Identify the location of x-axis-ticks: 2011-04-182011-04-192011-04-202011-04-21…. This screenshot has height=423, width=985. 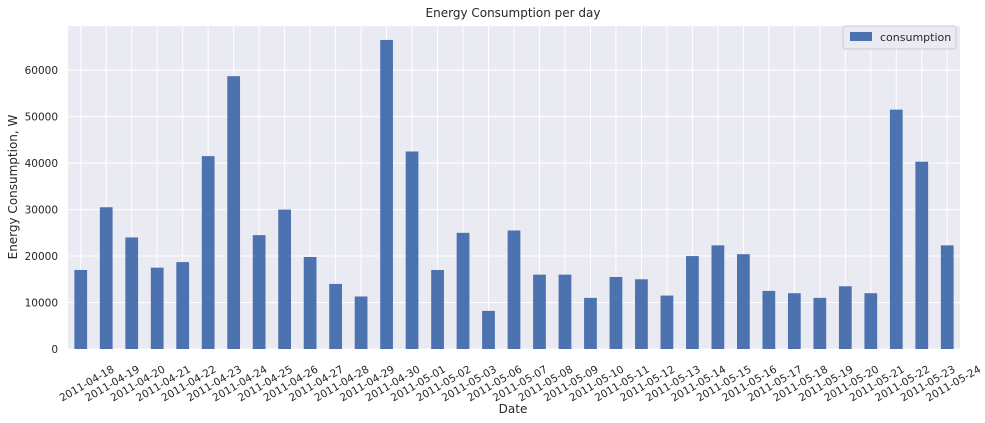
(521, 383).